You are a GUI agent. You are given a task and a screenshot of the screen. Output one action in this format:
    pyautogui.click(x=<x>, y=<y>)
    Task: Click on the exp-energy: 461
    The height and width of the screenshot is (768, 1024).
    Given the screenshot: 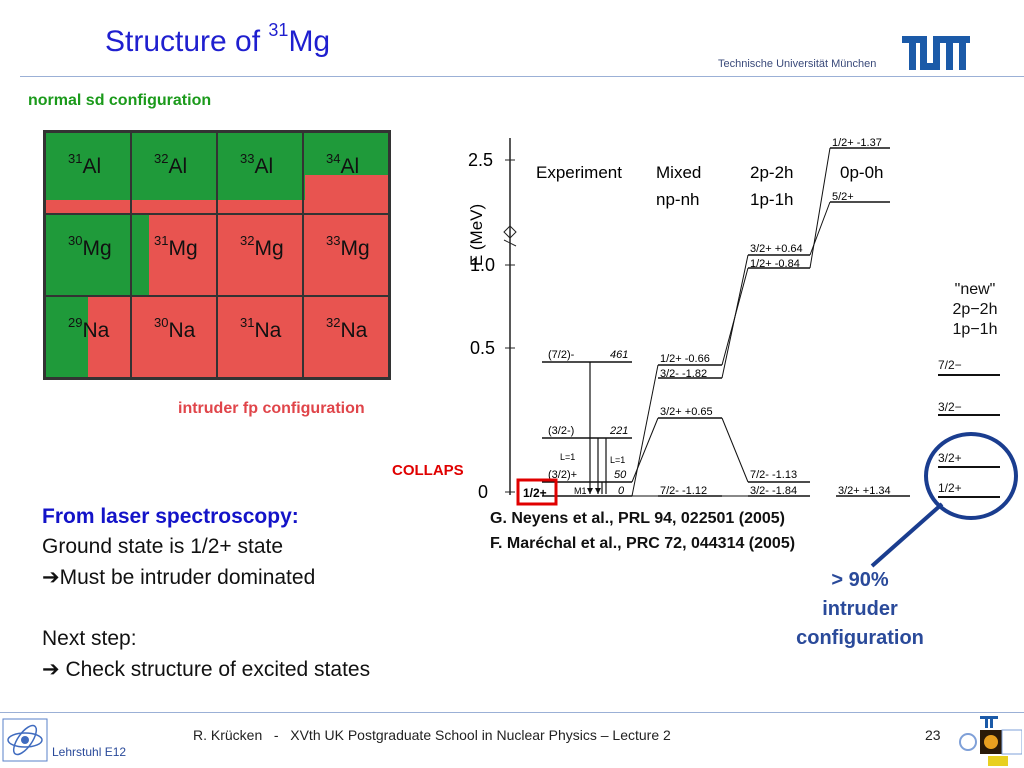 What is the action you would take?
    pyautogui.click(x=619, y=355)
    